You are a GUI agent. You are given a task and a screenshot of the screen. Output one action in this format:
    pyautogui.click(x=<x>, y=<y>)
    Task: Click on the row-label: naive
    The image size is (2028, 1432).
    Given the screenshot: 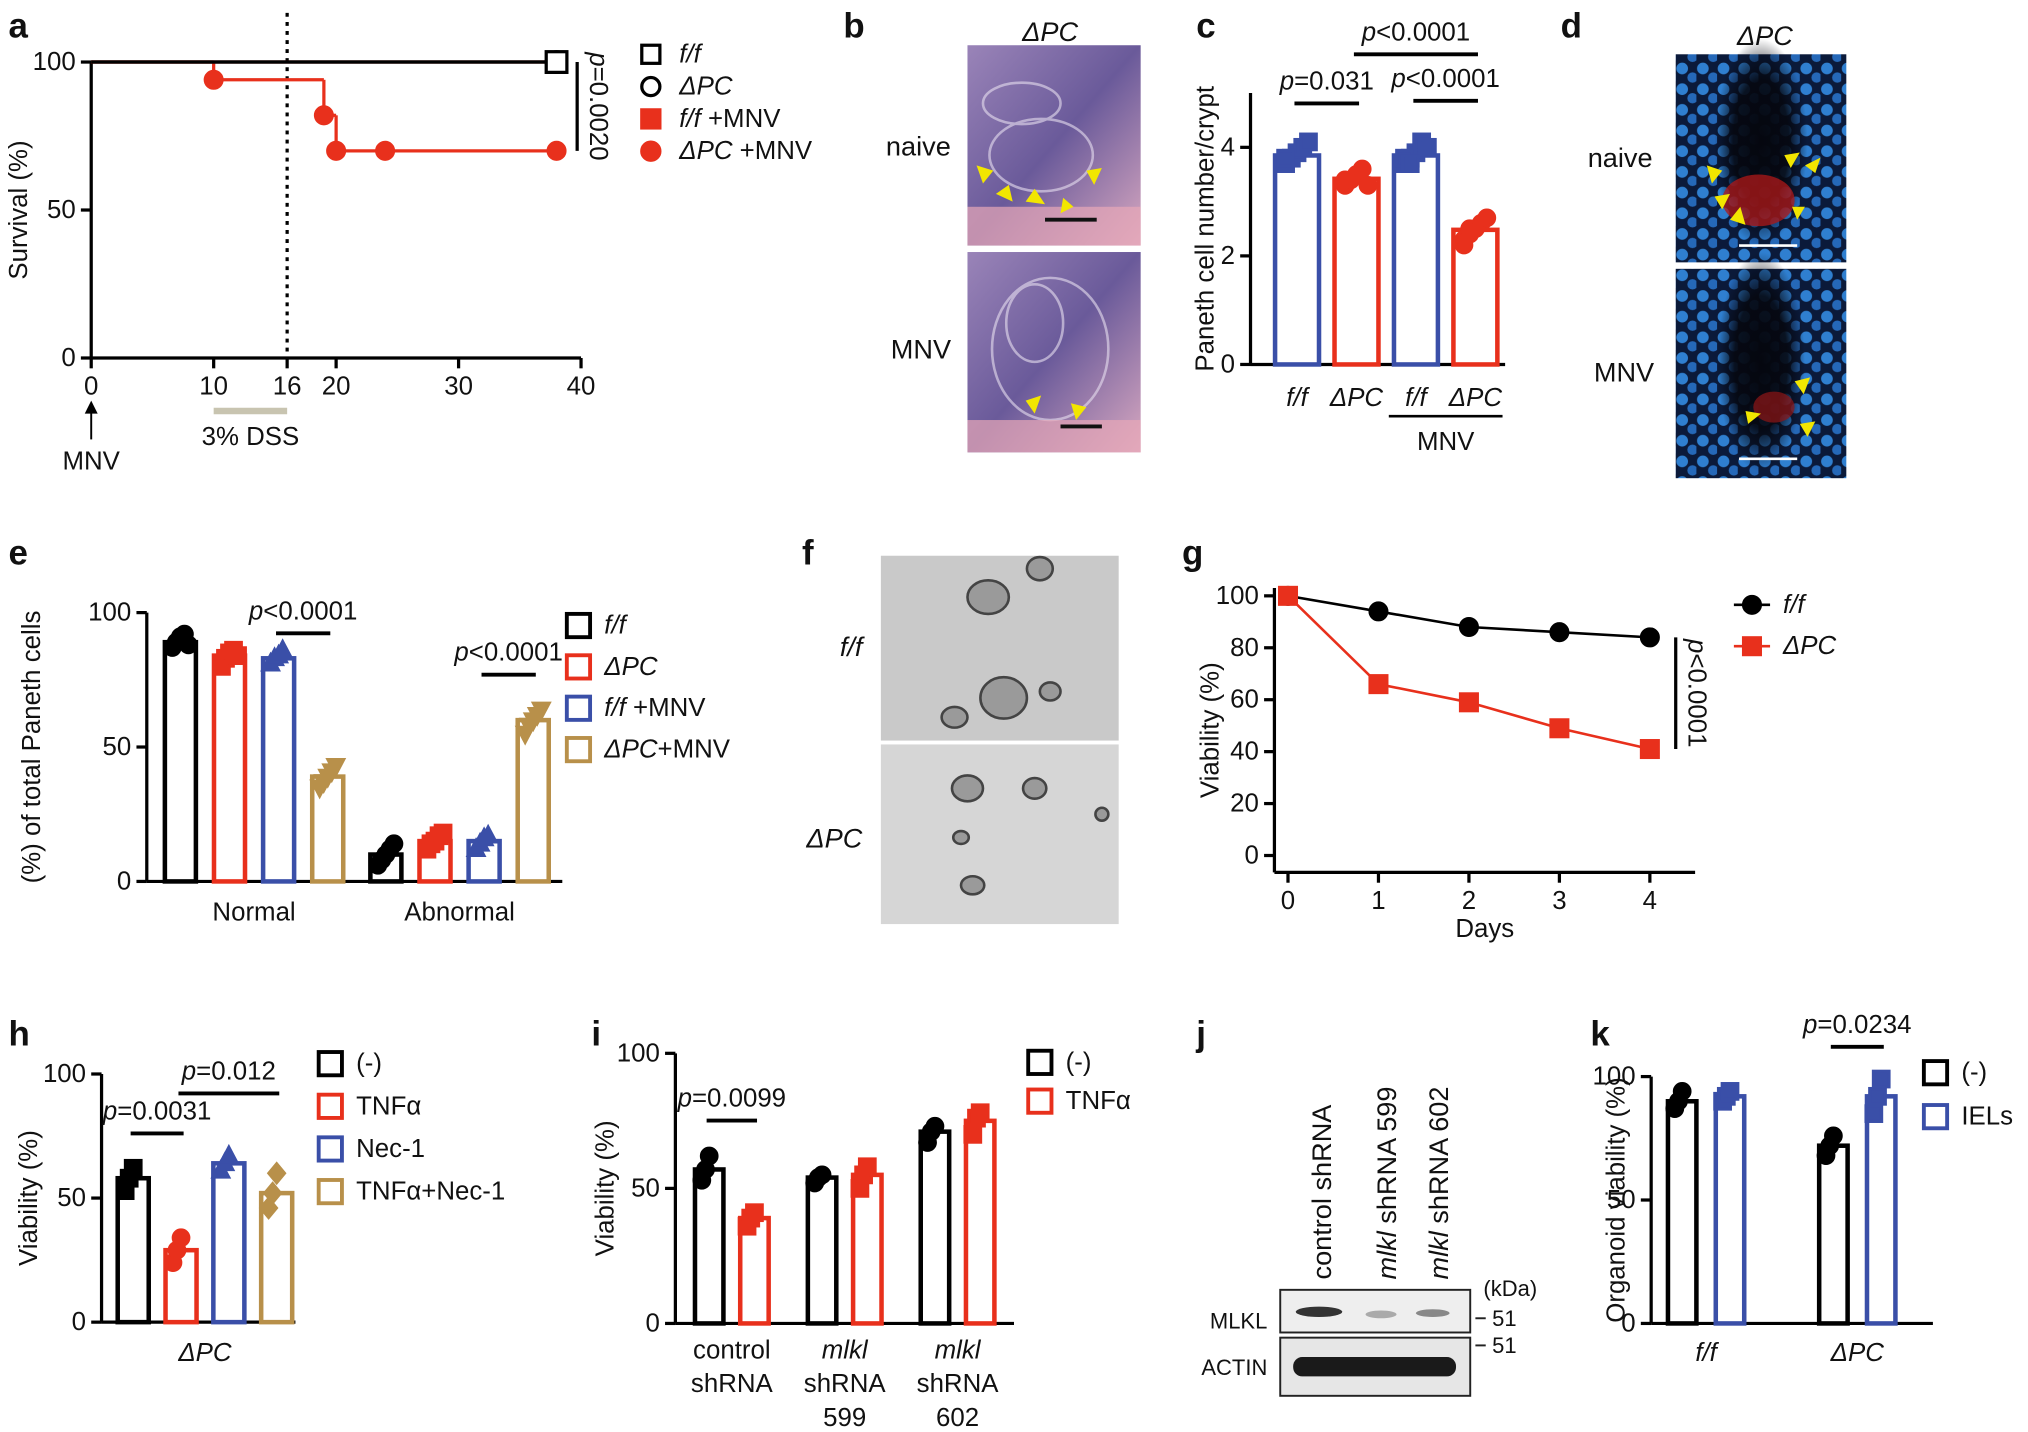 What is the action you would take?
    pyautogui.click(x=918, y=146)
    